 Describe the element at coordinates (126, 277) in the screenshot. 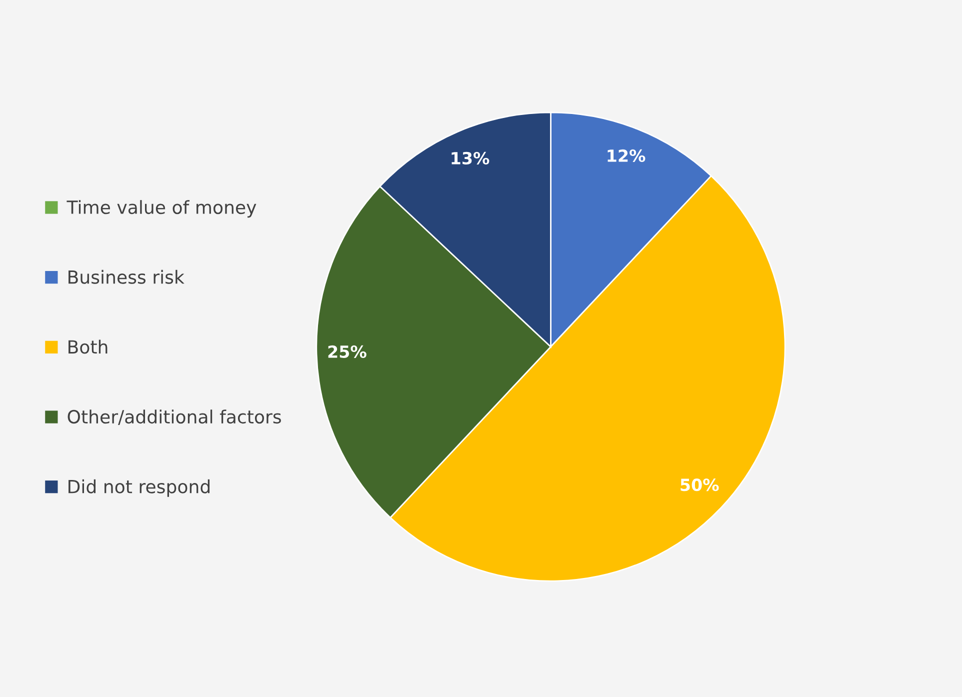

I see `legend-label: Business risk` at that location.